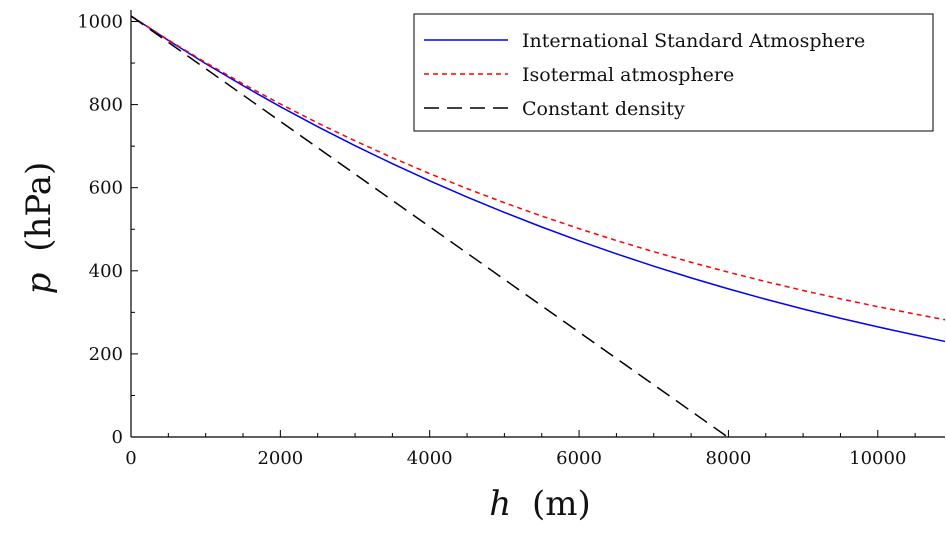 The image size is (946, 533). I want to click on legend-label-isa: International Standard Atmosphere, so click(693, 41).